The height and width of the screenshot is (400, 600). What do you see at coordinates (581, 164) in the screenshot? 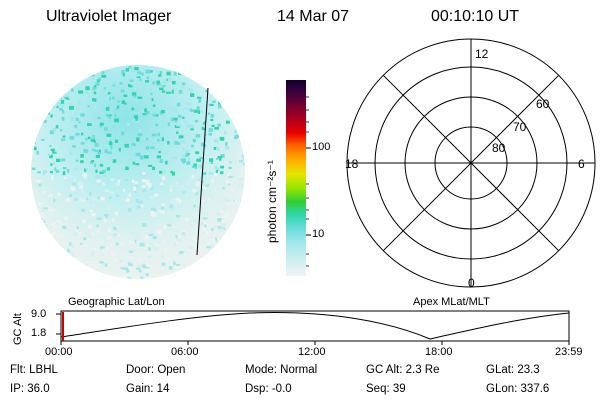
I see `mlt-label-6: 6` at bounding box center [581, 164].